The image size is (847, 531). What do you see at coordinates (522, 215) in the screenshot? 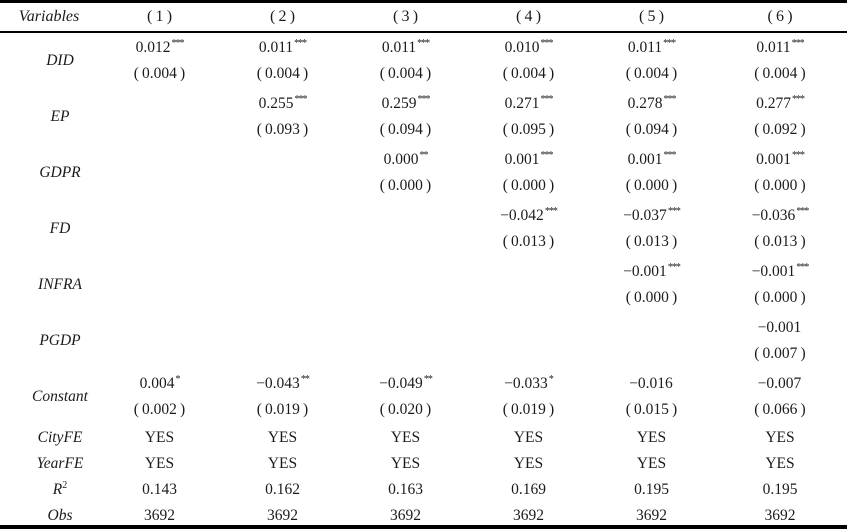
I see `coef-value: −0.042` at bounding box center [522, 215].